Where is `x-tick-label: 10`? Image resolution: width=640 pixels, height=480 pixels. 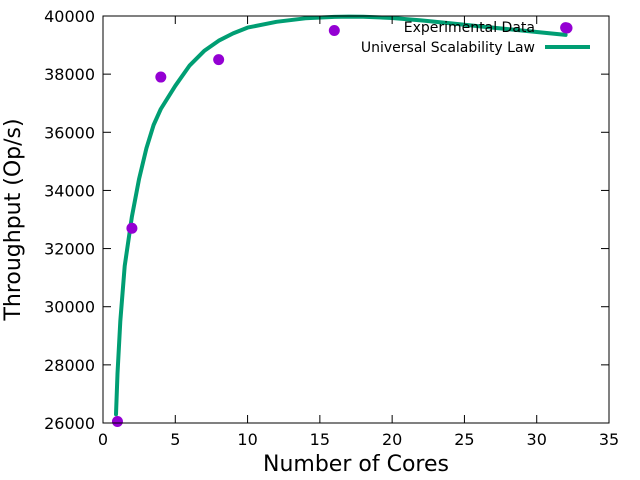
x-tick-label: 10 is located at coordinates (247, 439).